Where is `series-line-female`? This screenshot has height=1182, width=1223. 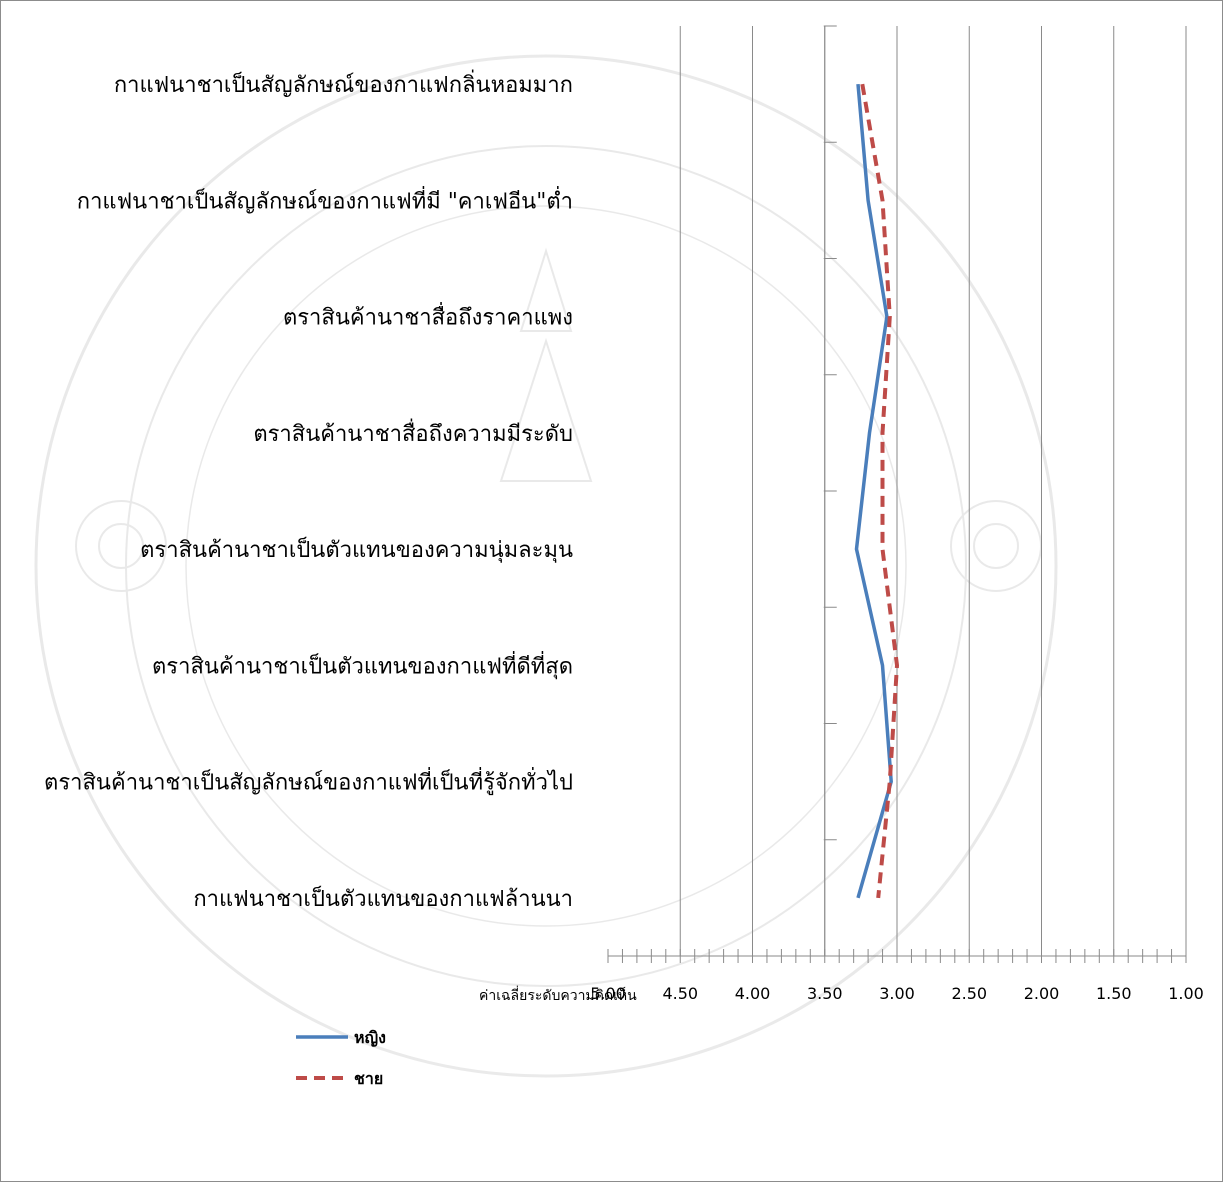
series-line-female is located at coordinates (873, 491).